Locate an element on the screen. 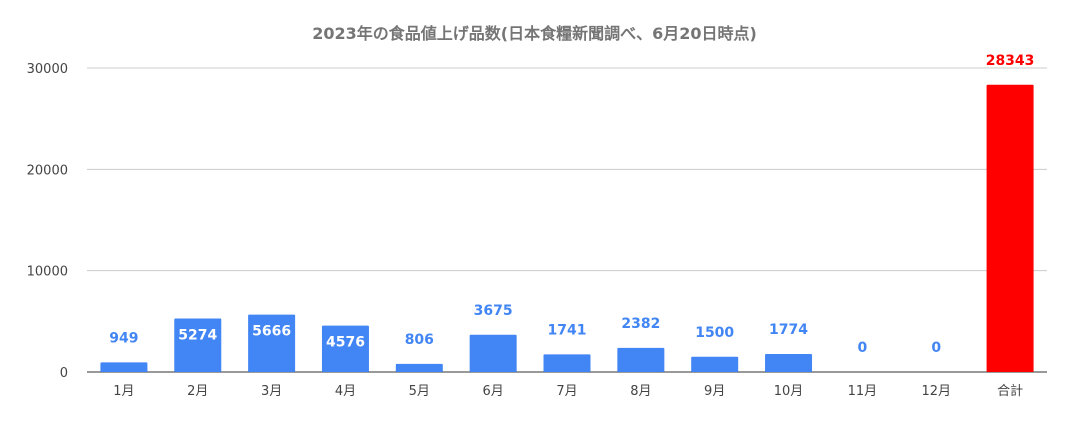 The height and width of the screenshot is (425, 1069). data-label: 2382 is located at coordinates (640, 324).